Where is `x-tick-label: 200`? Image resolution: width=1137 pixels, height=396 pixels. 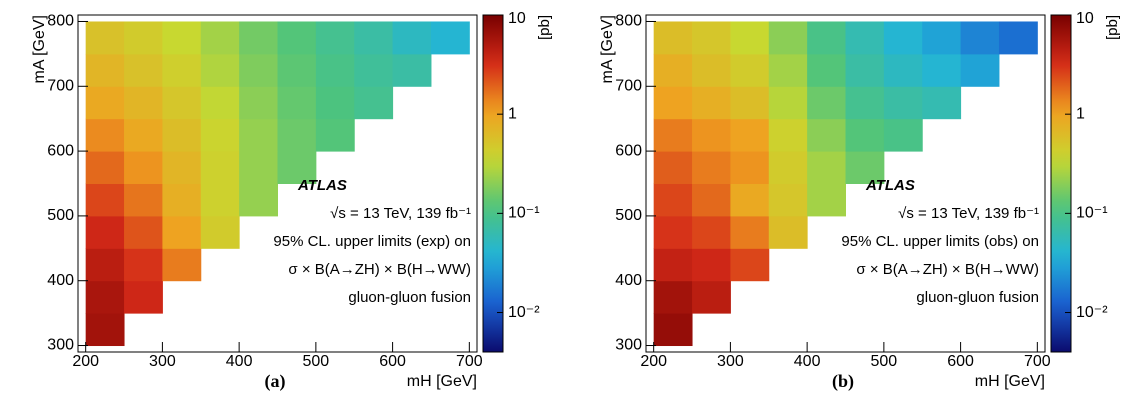
x-tick-label: 200 is located at coordinates (653, 361).